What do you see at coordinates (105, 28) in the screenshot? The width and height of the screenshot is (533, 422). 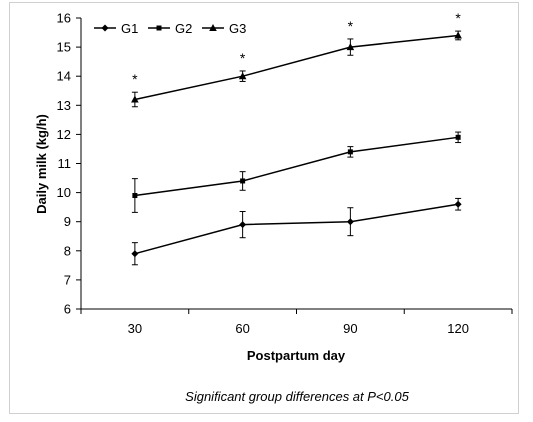 I see `legend-marker-g1` at bounding box center [105, 28].